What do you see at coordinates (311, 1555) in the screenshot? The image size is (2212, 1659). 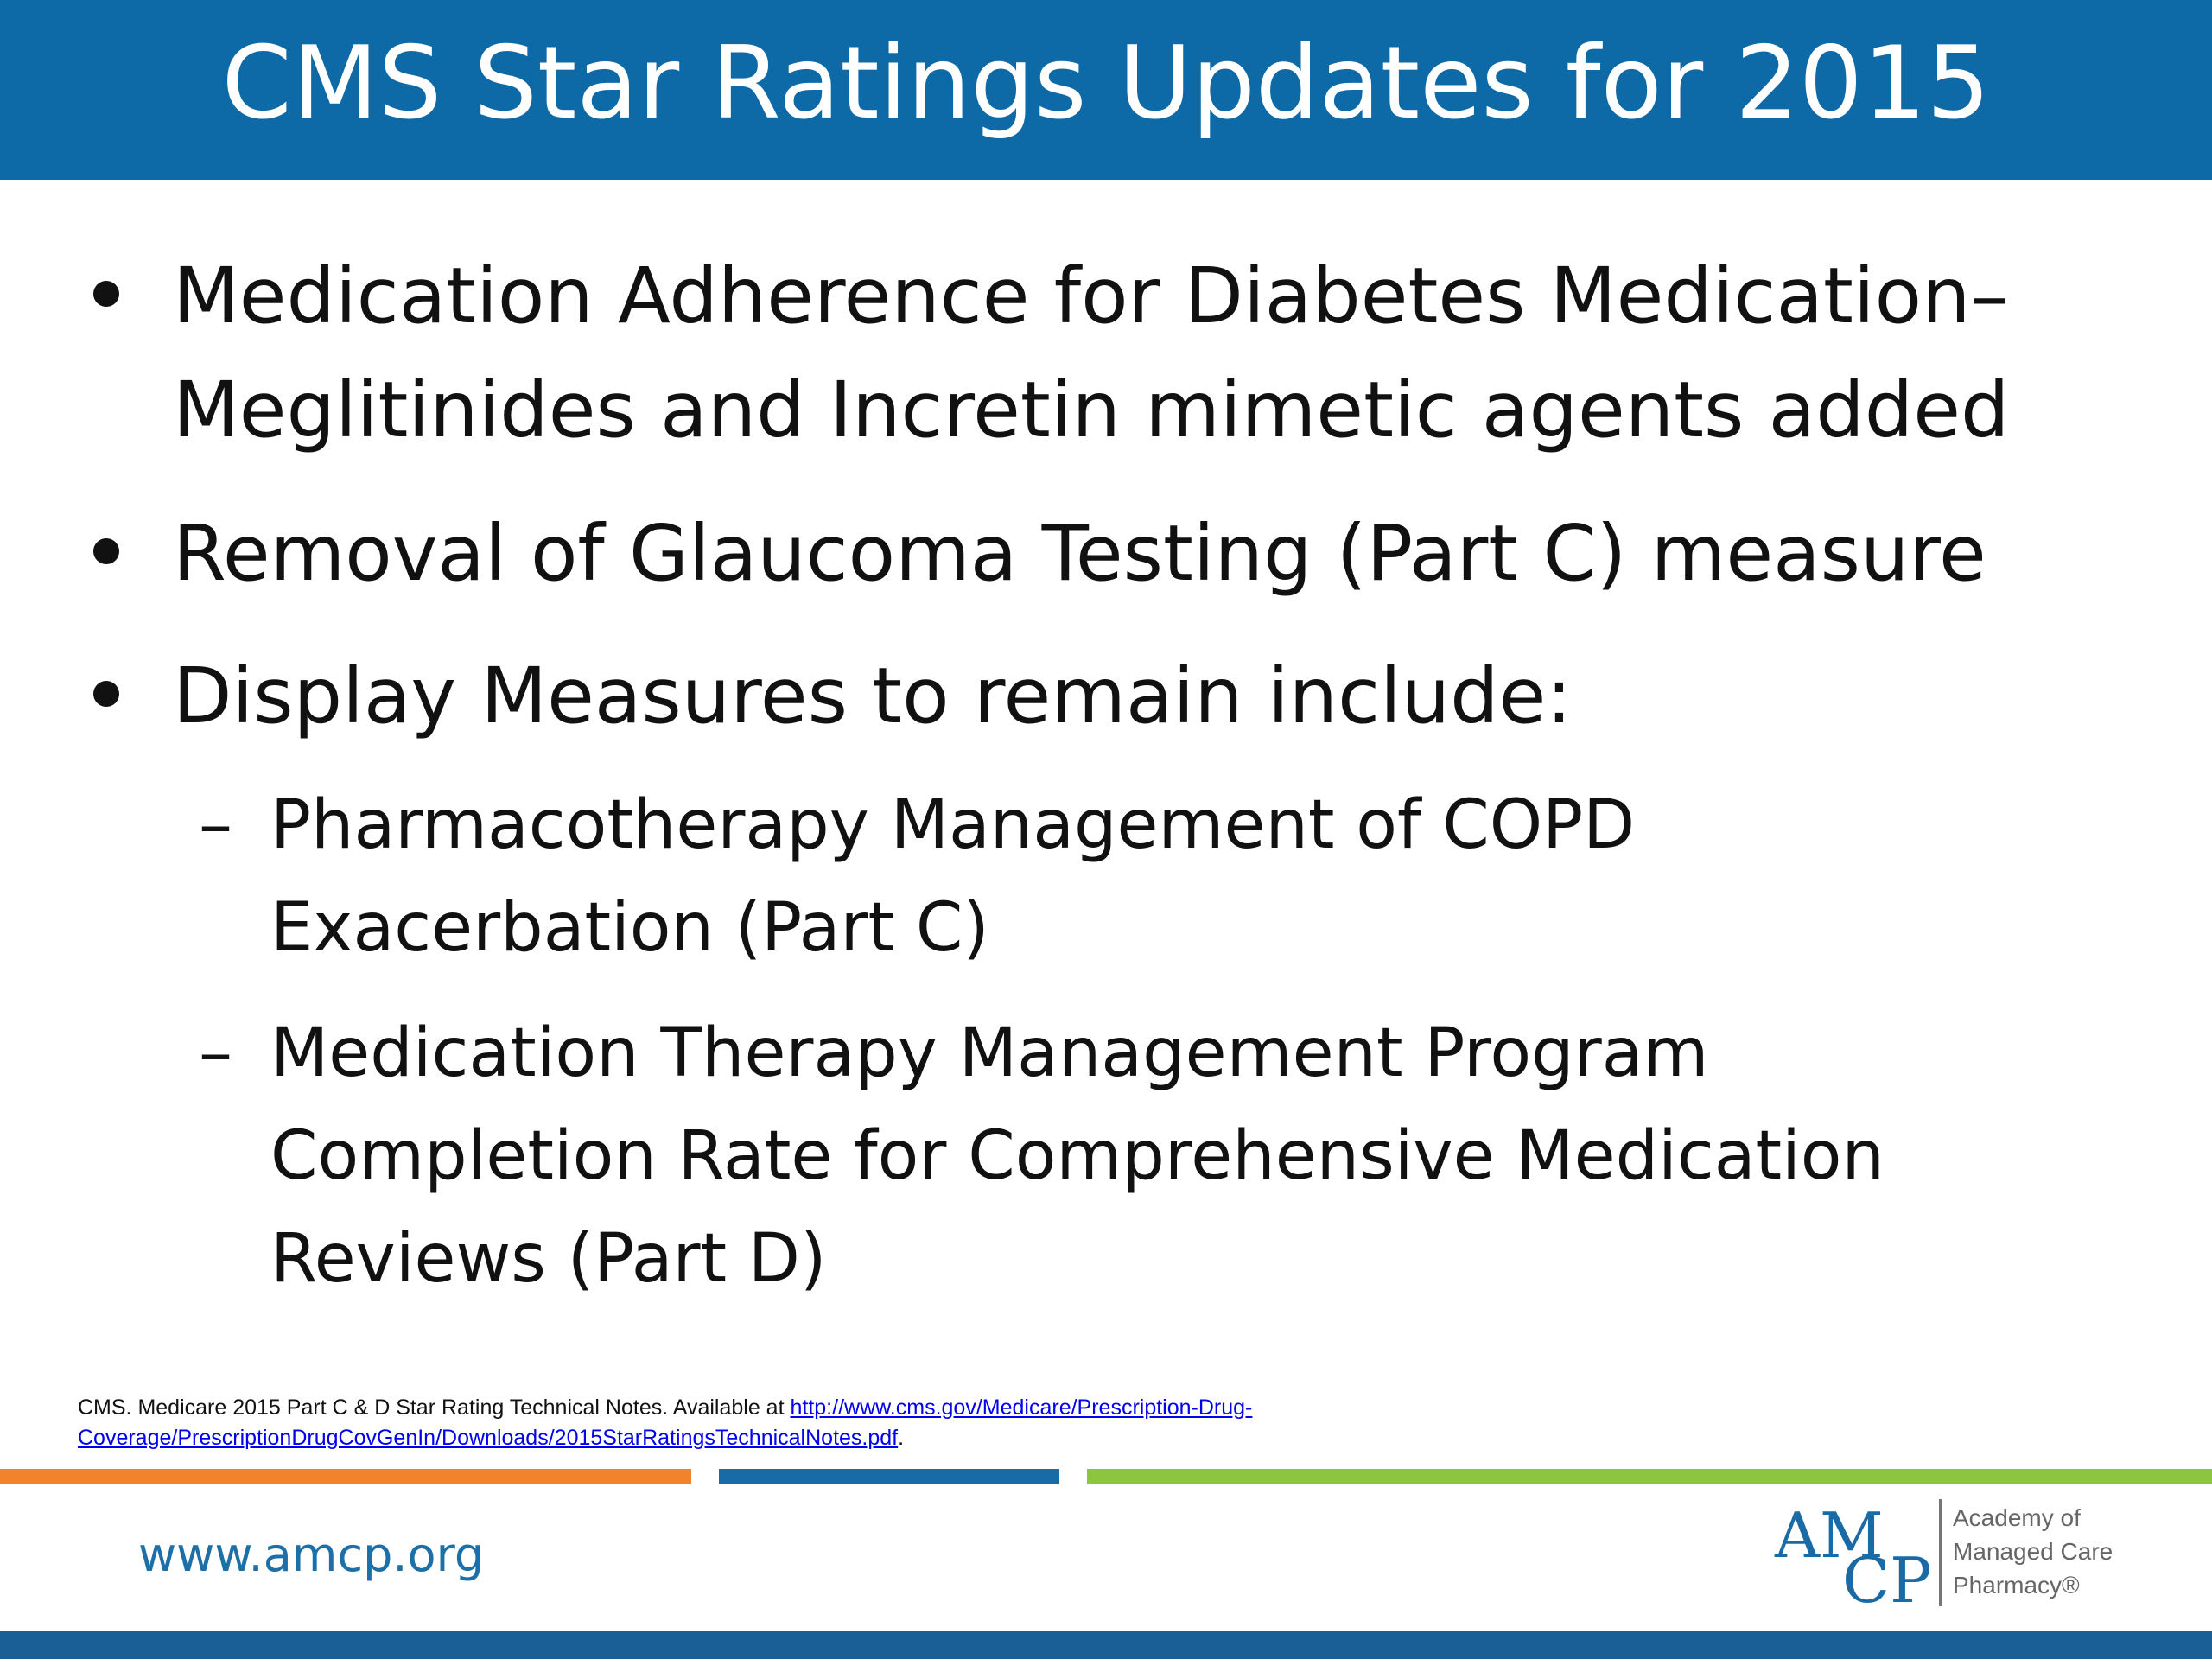 I see `website-url: www.amcp.org` at bounding box center [311, 1555].